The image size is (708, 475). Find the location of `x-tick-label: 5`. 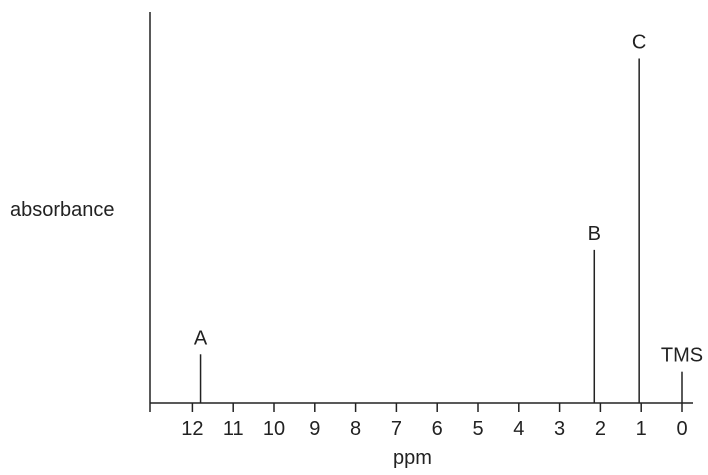

x-tick-label: 5 is located at coordinates (477, 429).